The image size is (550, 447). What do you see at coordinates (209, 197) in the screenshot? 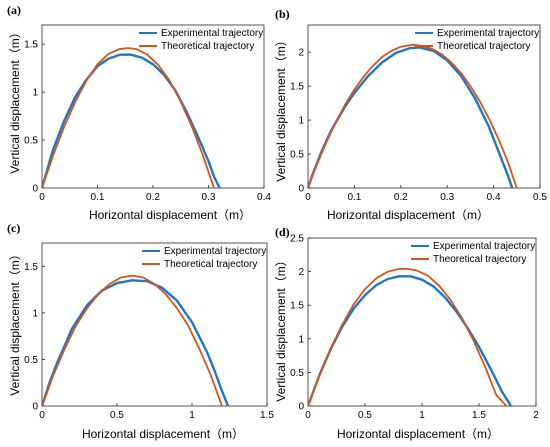
I see `panel-a-xtick-label: 0.3` at bounding box center [209, 197].